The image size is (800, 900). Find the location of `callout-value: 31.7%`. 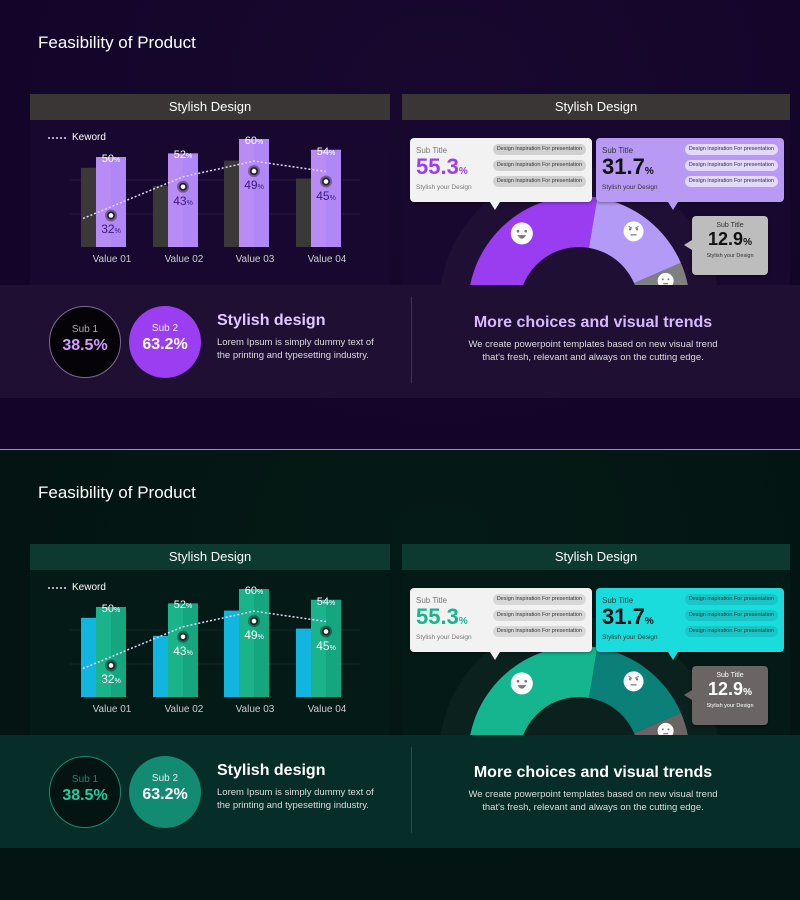

callout-value: 31.7% is located at coordinates (633, 619).